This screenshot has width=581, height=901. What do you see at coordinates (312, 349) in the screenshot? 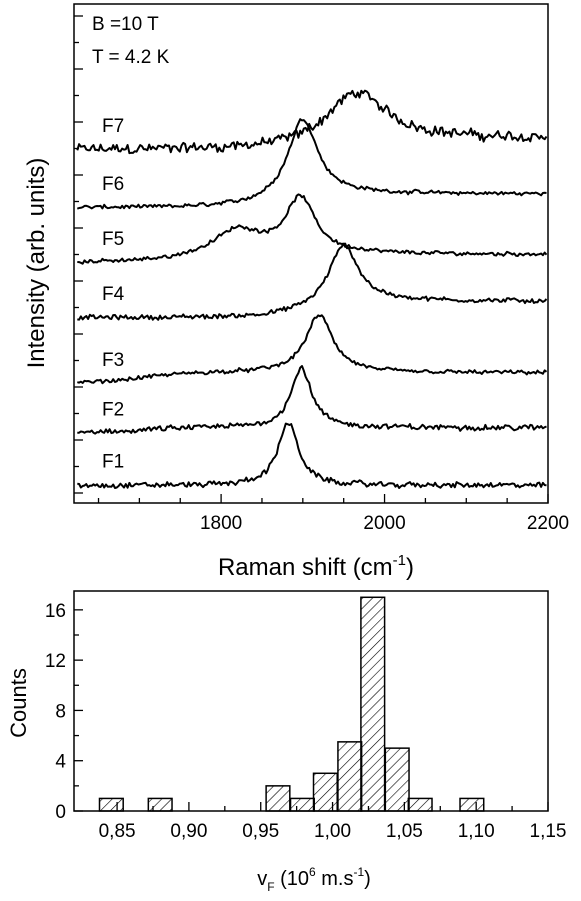
I see `series-f3` at bounding box center [312, 349].